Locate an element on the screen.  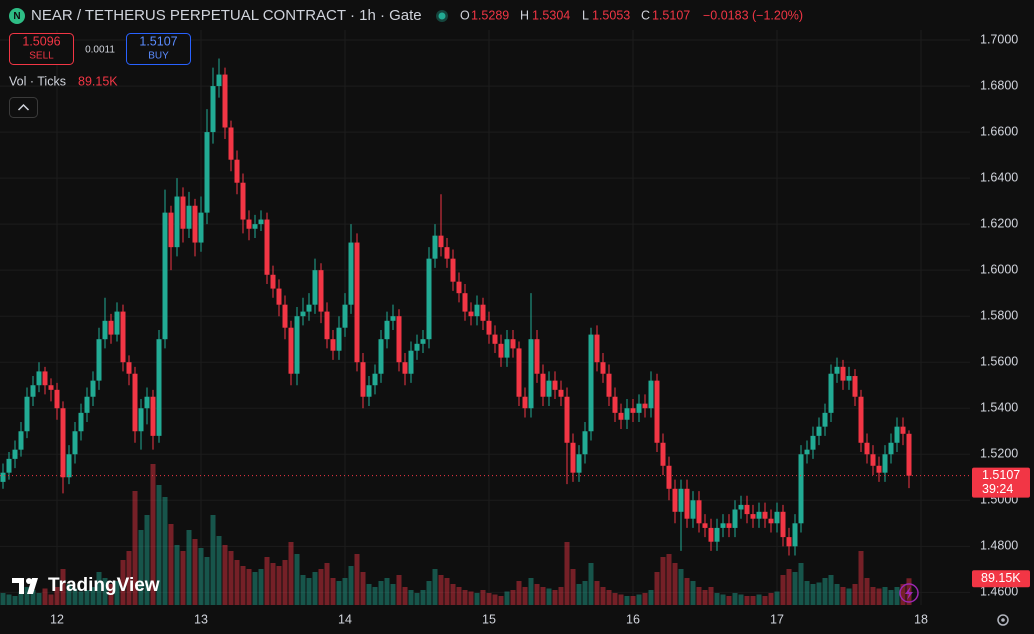
y-tick-label: 1.6200 is located at coordinates (999, 223).